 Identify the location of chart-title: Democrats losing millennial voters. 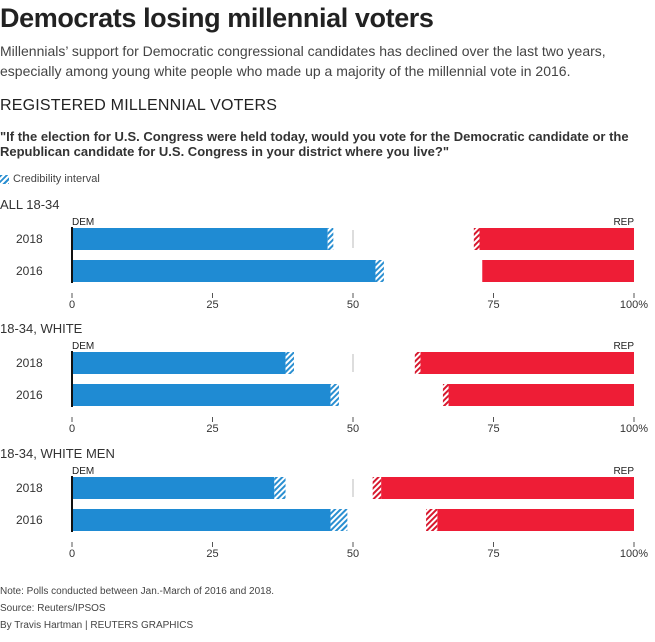
(217, 18).